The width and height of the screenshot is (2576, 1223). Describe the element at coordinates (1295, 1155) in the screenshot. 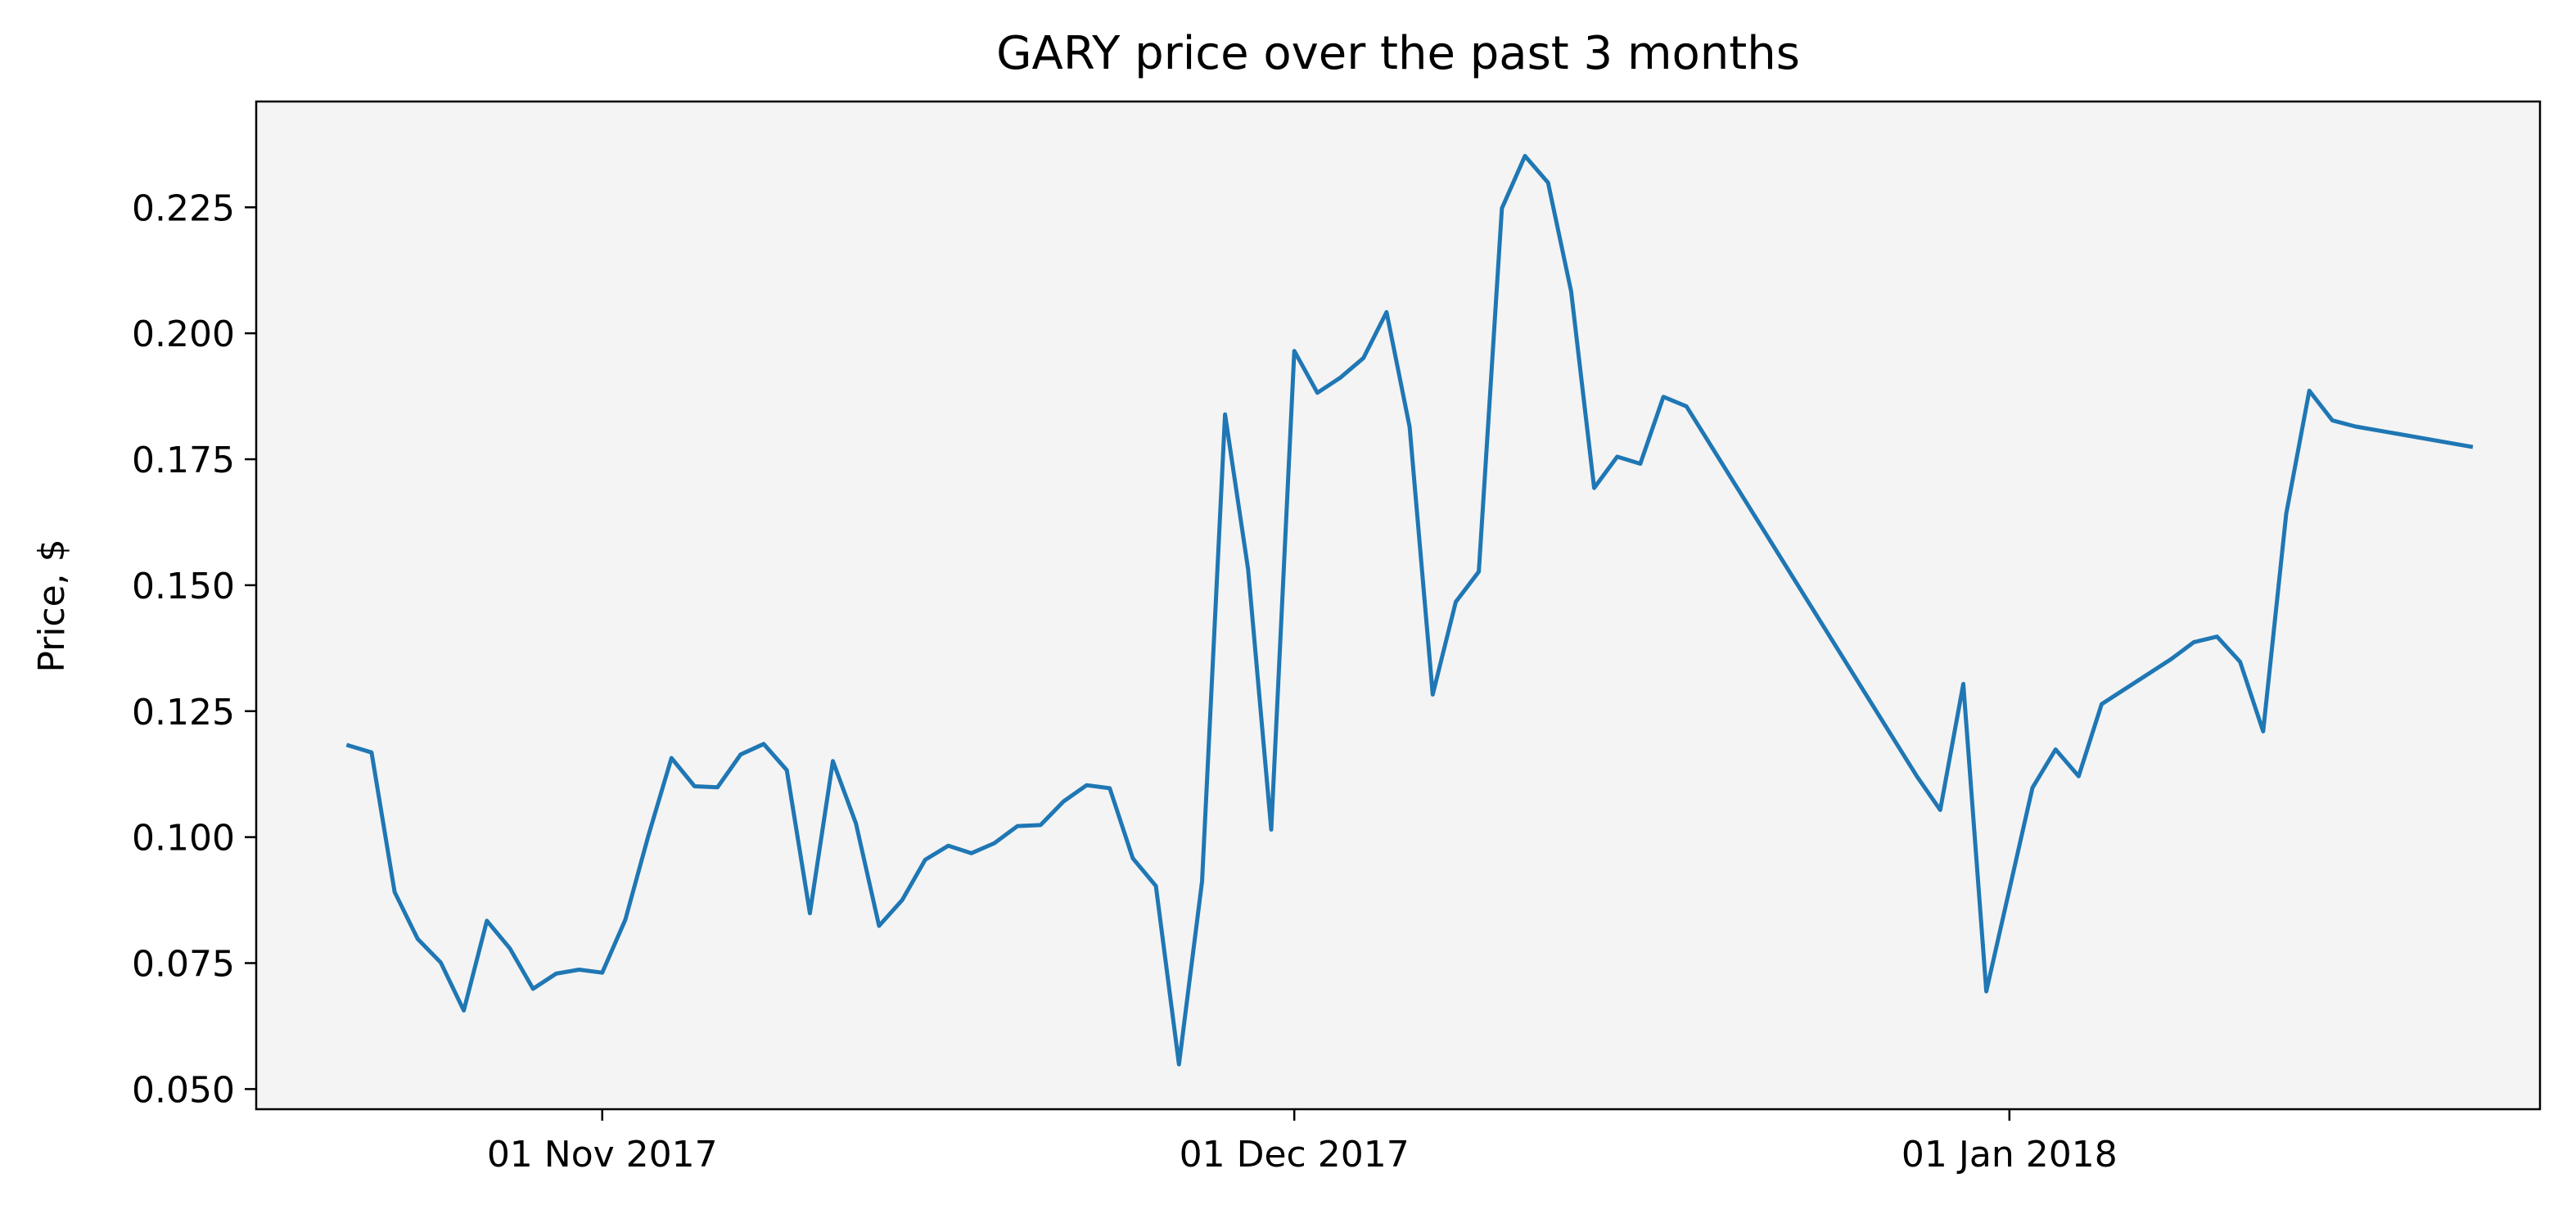

I see `x-tick-label: 01 Dec 2017` at that location.